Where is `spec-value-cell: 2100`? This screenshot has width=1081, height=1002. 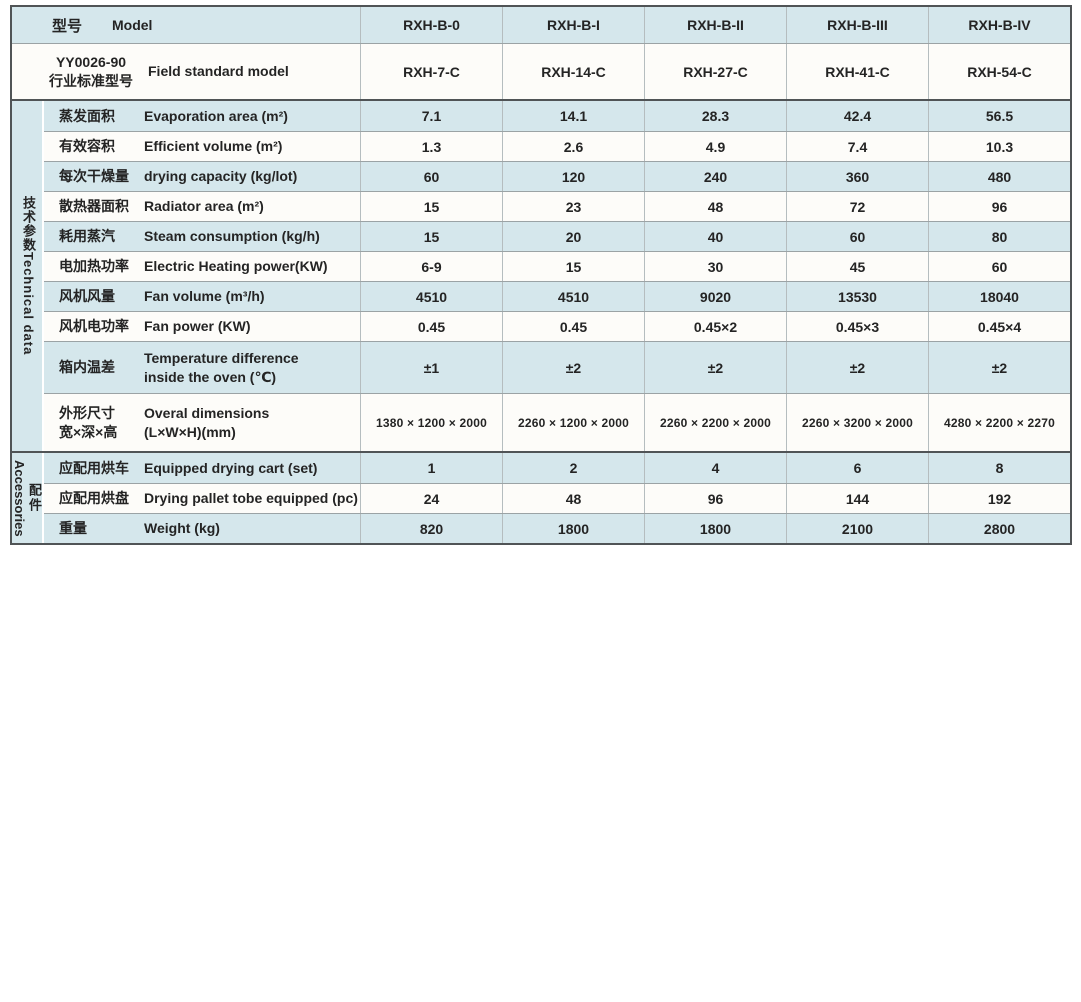
spec-value-cell: 2100 is located at coordinates (857, 528).